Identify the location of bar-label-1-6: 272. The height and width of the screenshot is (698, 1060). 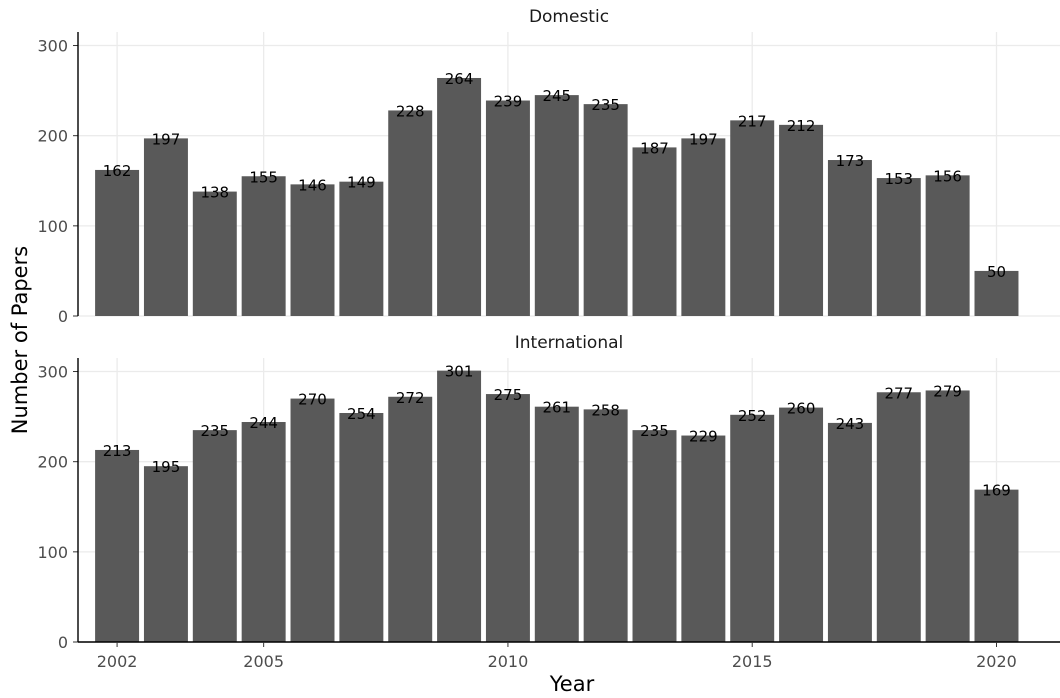
(410, 398).